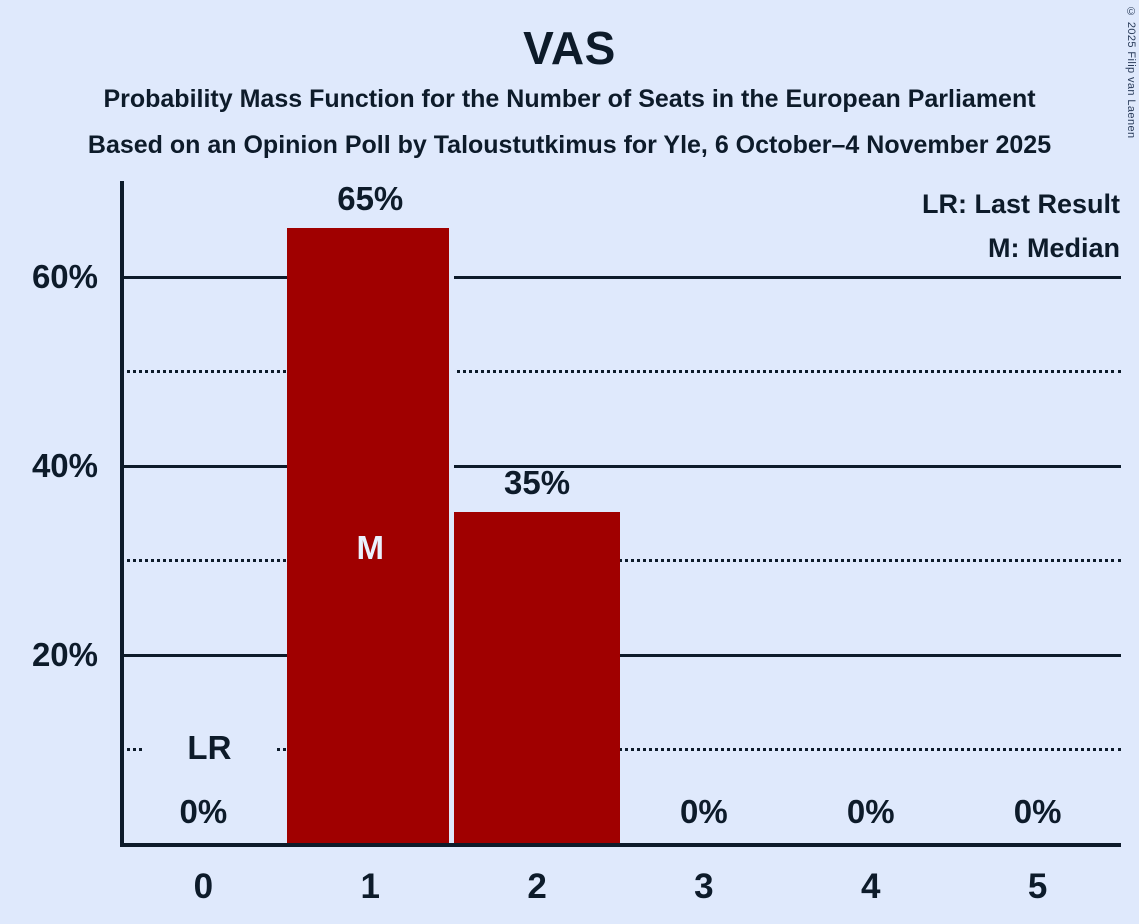 The height and width of the screenshot is (924, 1139). I want to click on y-axis-line, so click(122, 514).